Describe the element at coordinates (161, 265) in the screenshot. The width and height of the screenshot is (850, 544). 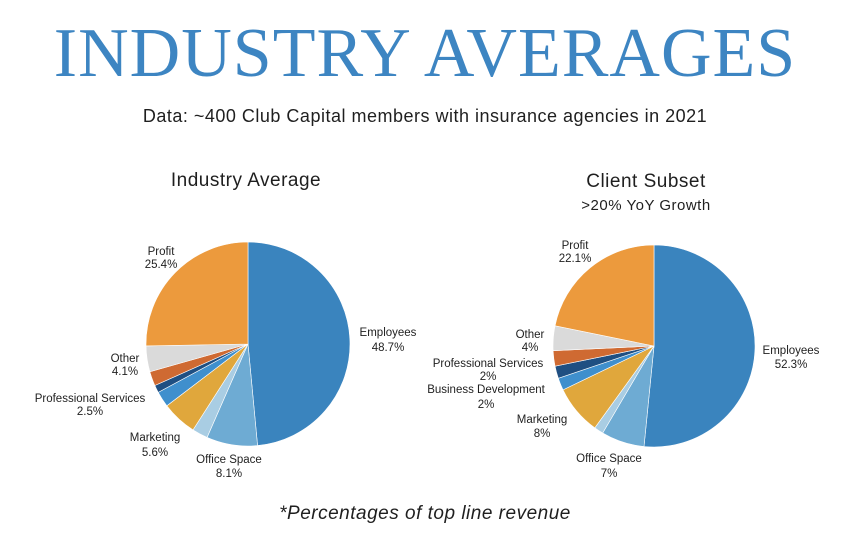
I see `slice-value-profit: 25.4%` at that location.